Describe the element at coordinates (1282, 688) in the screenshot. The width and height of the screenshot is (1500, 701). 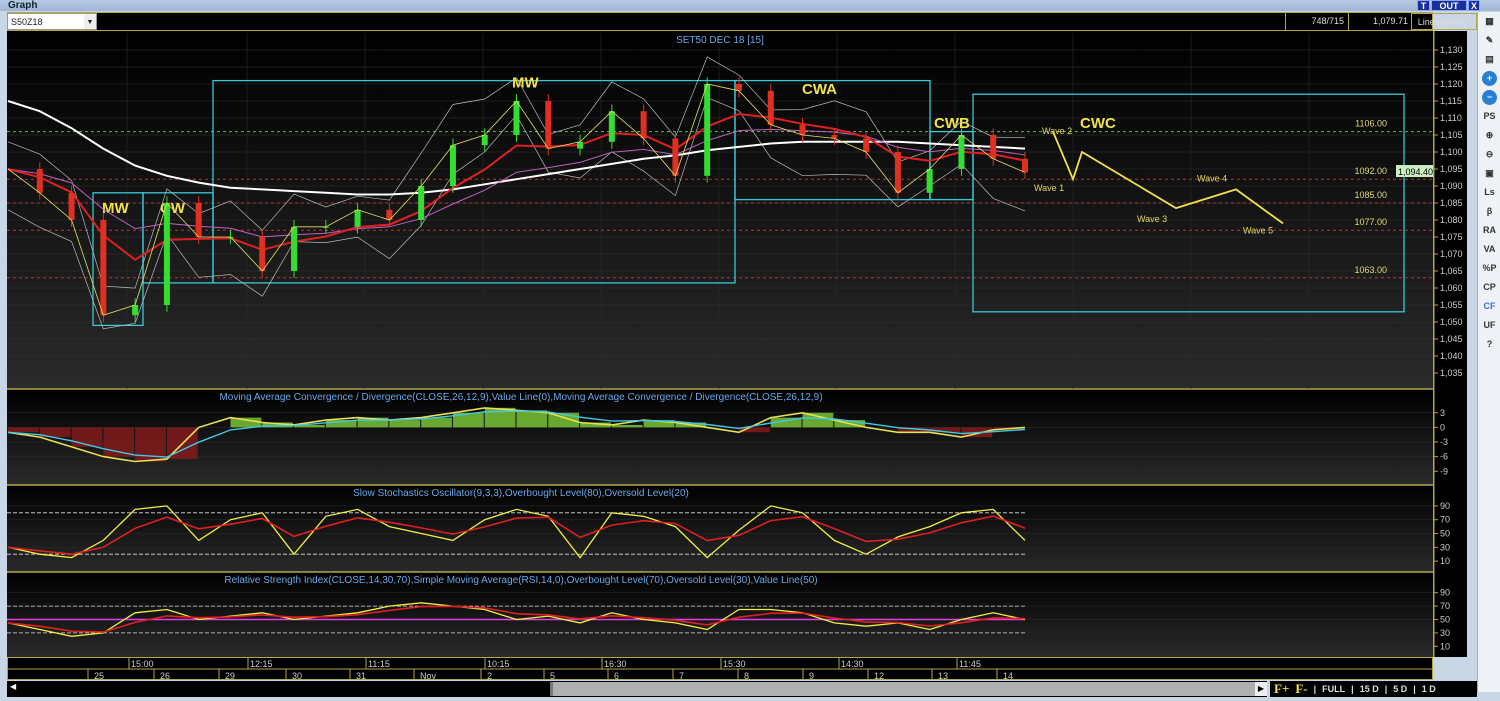
I see `font-increase-button: F+` at that location.